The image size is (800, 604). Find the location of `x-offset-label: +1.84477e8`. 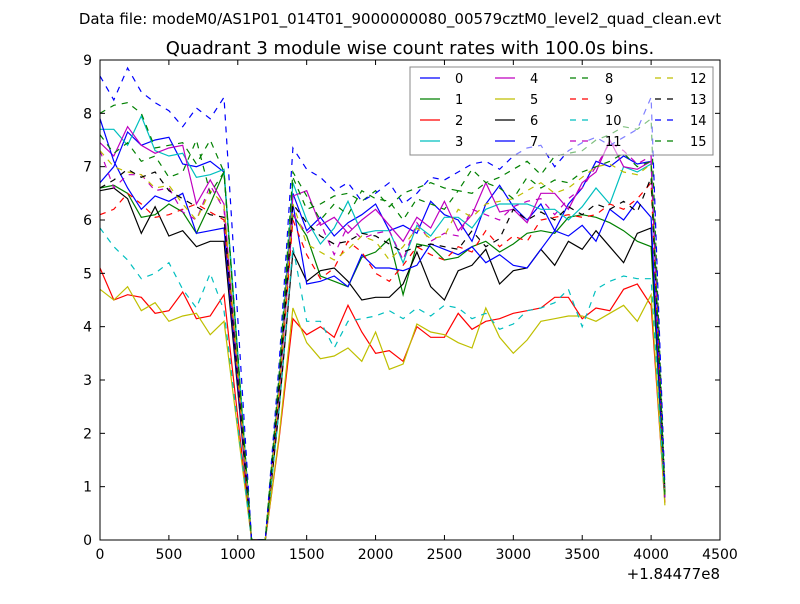

x-offset-label: +1.84477e8 is located at coordinates (673, 574).